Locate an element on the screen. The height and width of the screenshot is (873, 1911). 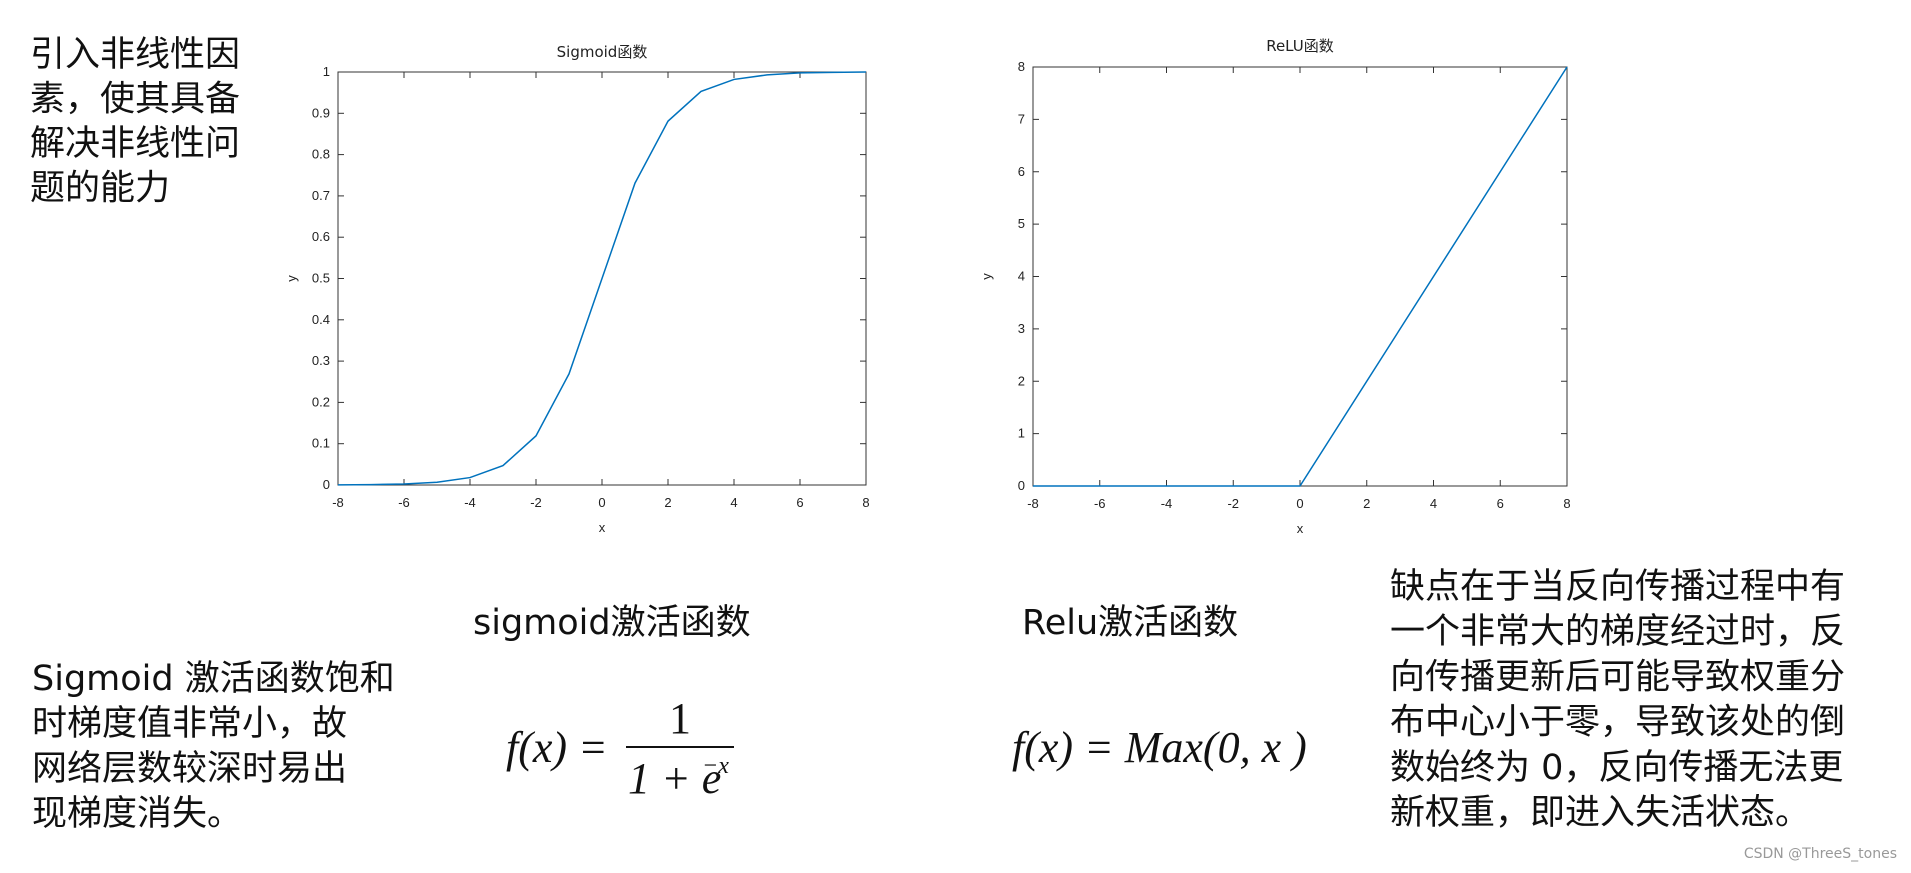
formula-numerator: 1 is located at coordinates (680, 718).